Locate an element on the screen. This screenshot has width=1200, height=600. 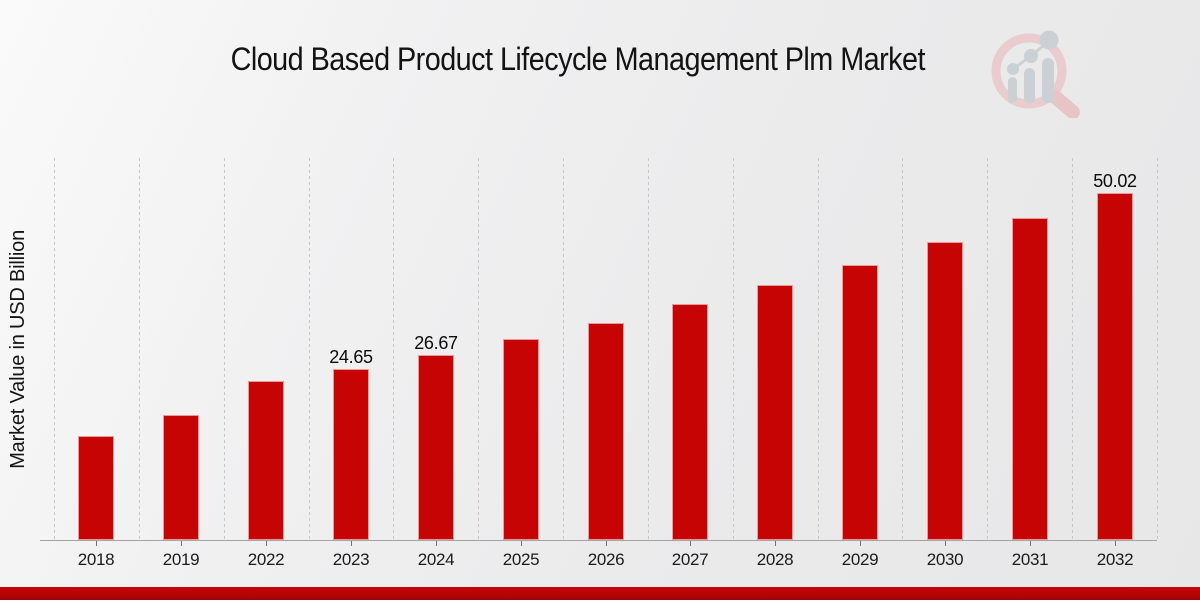
x-axis-label-2027: 2027 is located at coordinates (690, 559).